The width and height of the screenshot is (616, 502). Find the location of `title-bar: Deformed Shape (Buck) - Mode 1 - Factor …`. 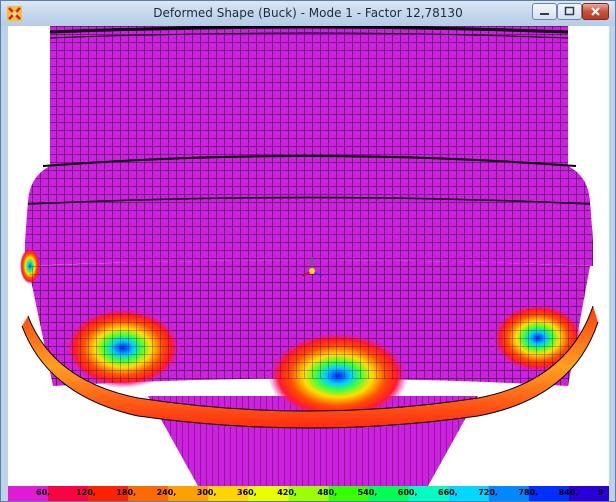

title-bar: Deformed Shape (Buck) - Mode 1 - Factor … is located at coordinates (308, 13).